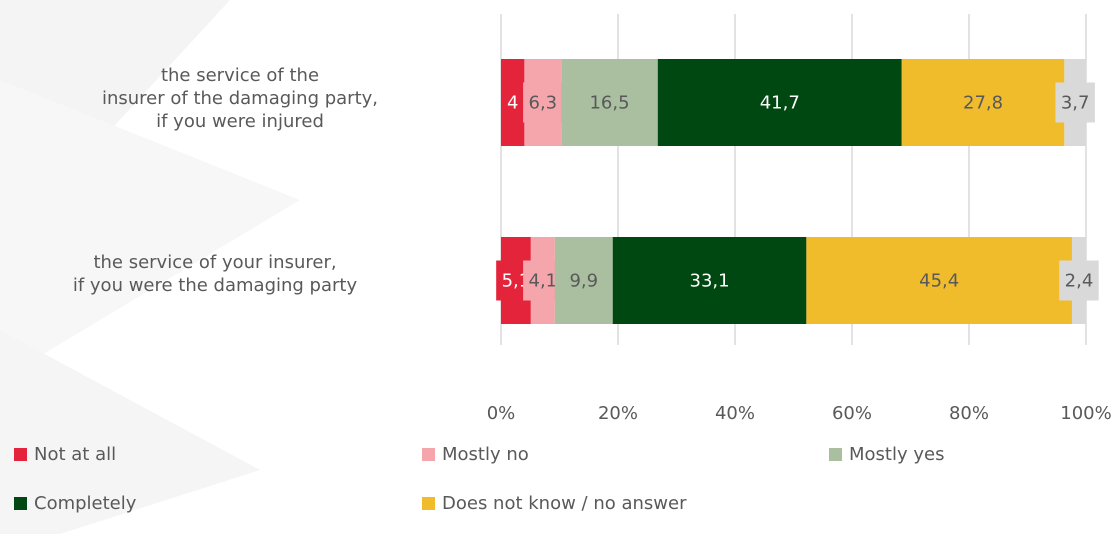  I want to click on data-label: 9,9, so click(583, 281).